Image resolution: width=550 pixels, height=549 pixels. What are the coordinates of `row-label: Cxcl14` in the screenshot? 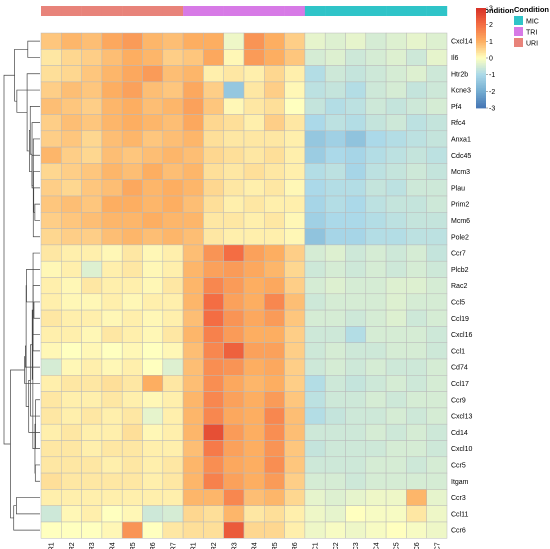 It's located at (462, 42).